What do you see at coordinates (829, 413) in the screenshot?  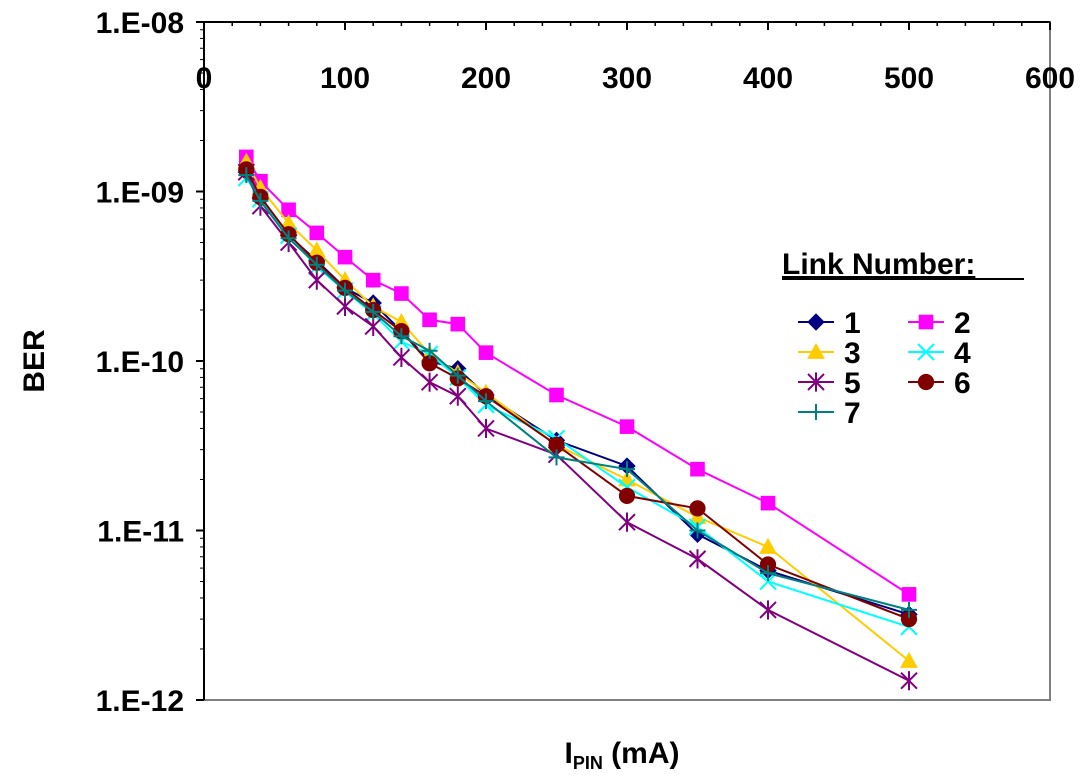 I see `legend-item-7: 7` at bounding box center [829, 413].